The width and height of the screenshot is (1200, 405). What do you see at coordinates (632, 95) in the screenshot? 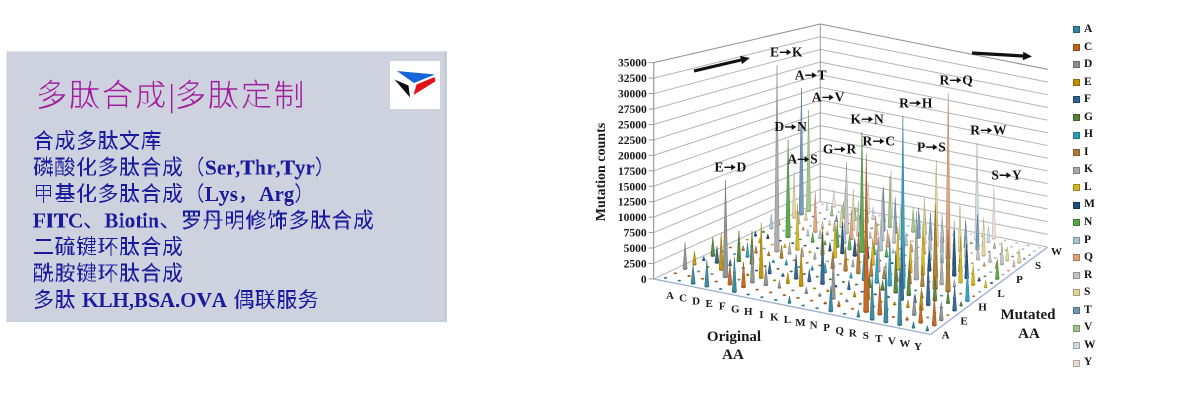
I see `value-tick-label: 30000` at bounding box center [632, 95].